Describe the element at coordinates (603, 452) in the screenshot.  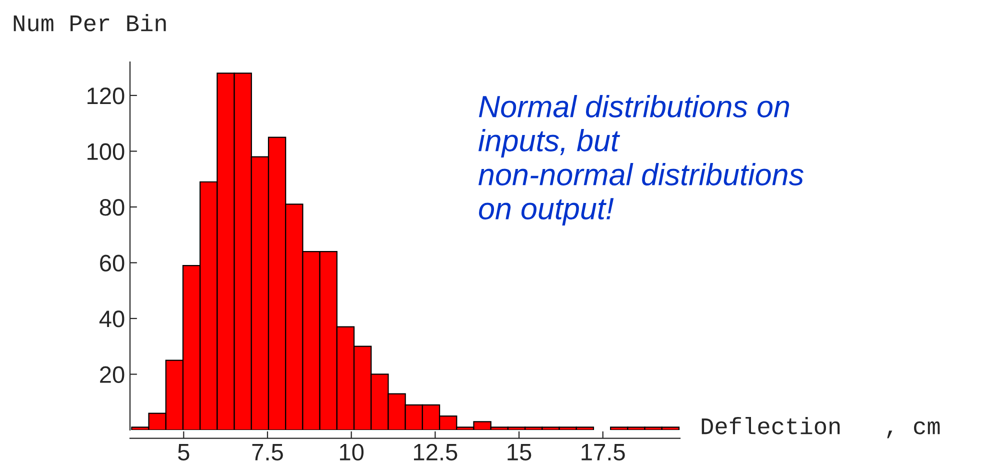
I see `x-tick-label: 17.5` at that location.